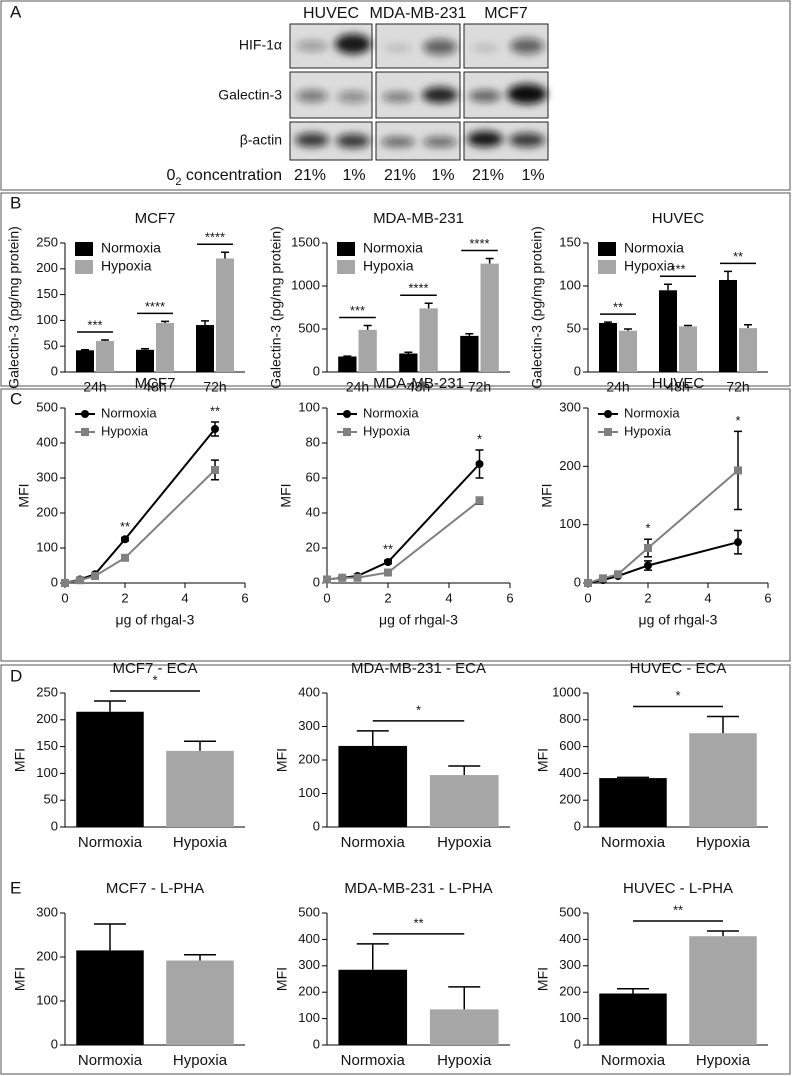 This screenshot has height=1076, width=792. Describe the element at coordinates (14, 307) in the screenshot. I see `y-axis-label: Galectin-3 (pg/mg protein)` at that location.